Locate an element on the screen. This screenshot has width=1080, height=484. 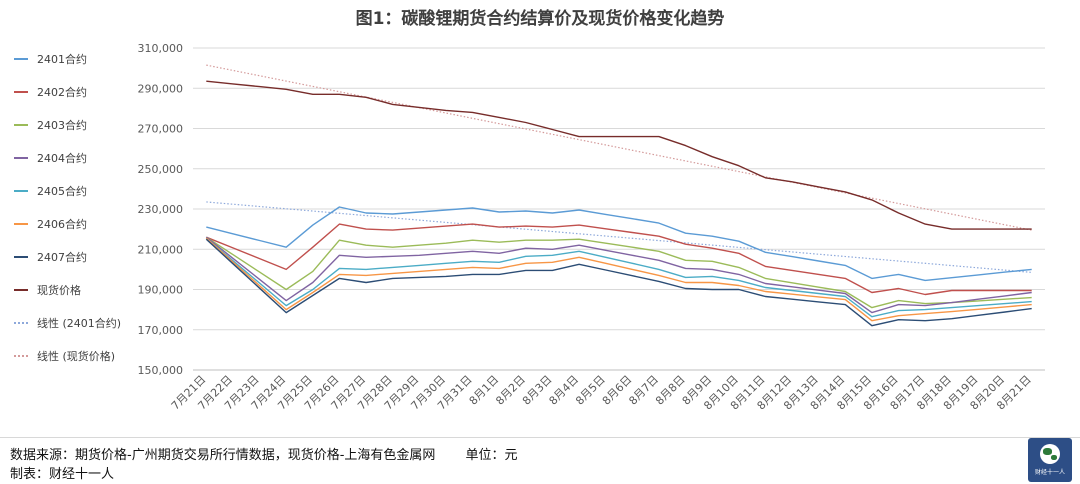
legend-label: 线性 (现货价格) is located at coordinates (76, 356).